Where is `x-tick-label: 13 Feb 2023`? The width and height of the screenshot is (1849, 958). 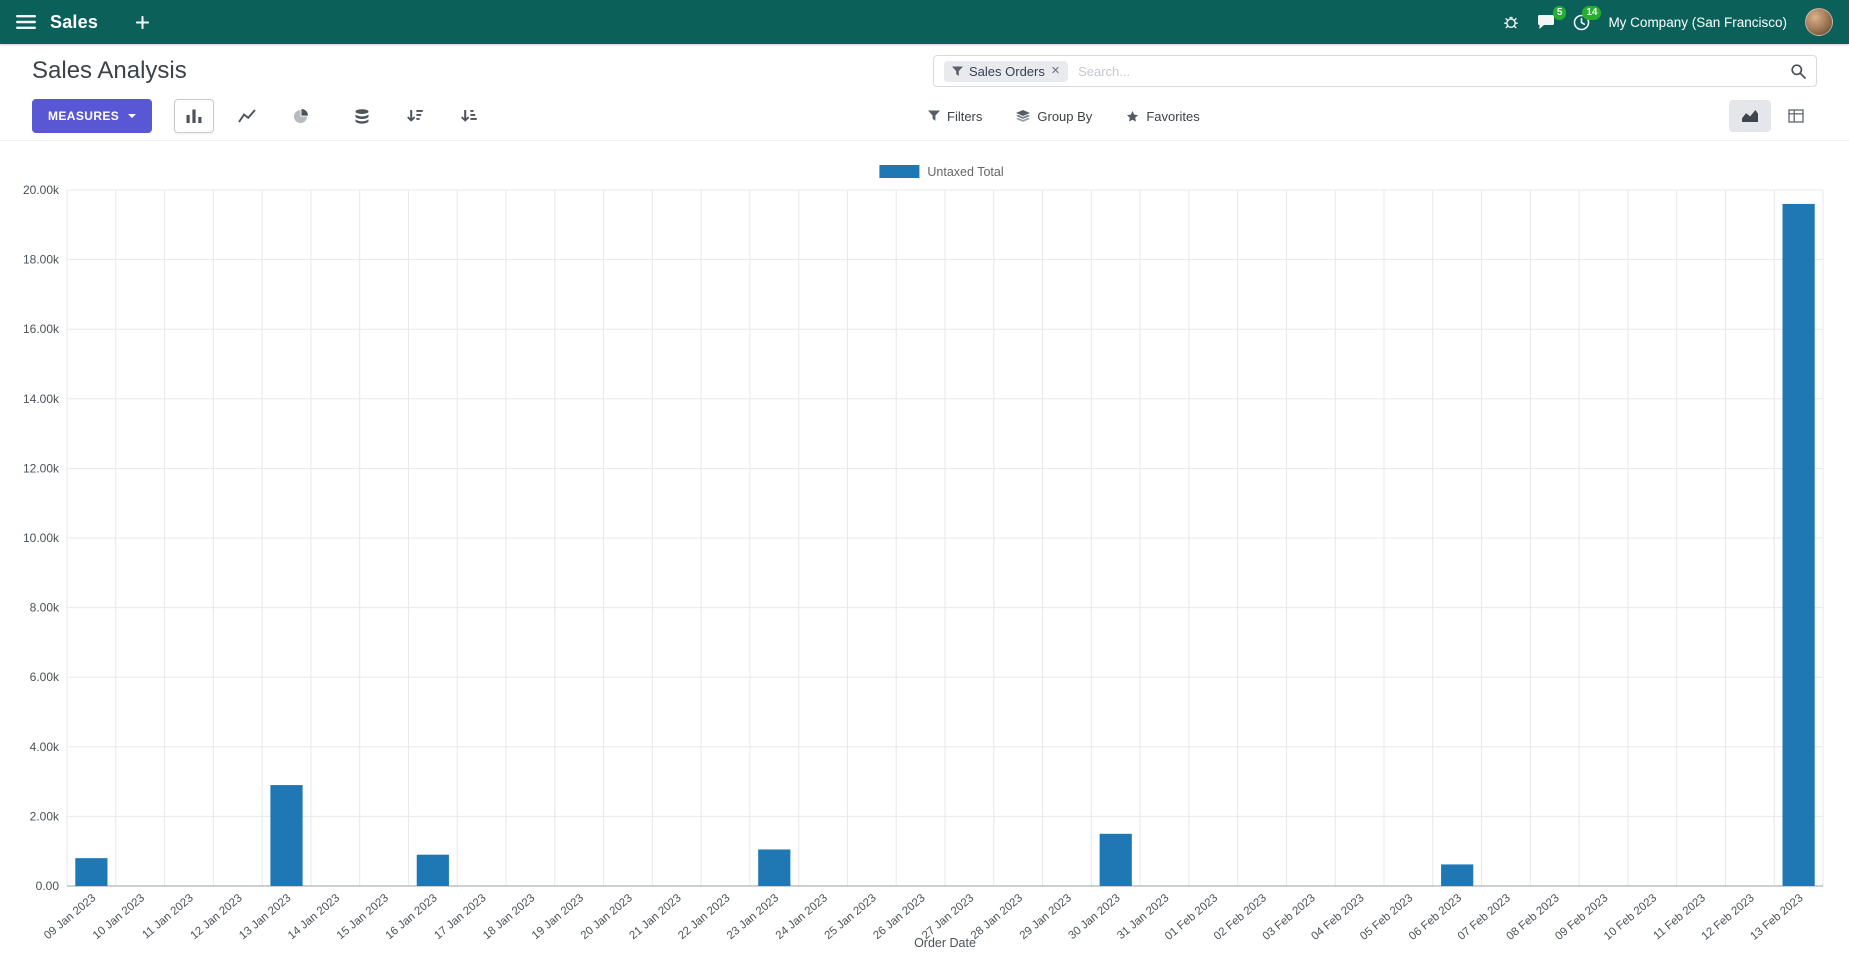
x-tick-label: 13 Feb 2023 is located at coordinates (1776, 917).